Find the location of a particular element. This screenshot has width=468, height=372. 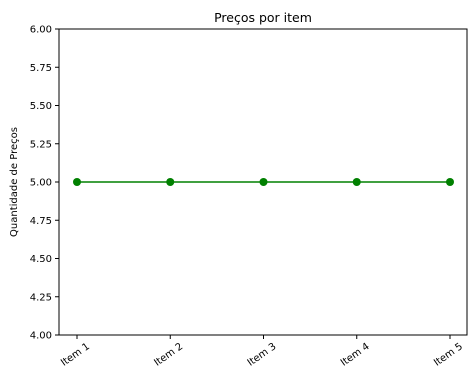

y-tick-label: 4.00 is located at coordinates (41, 336).